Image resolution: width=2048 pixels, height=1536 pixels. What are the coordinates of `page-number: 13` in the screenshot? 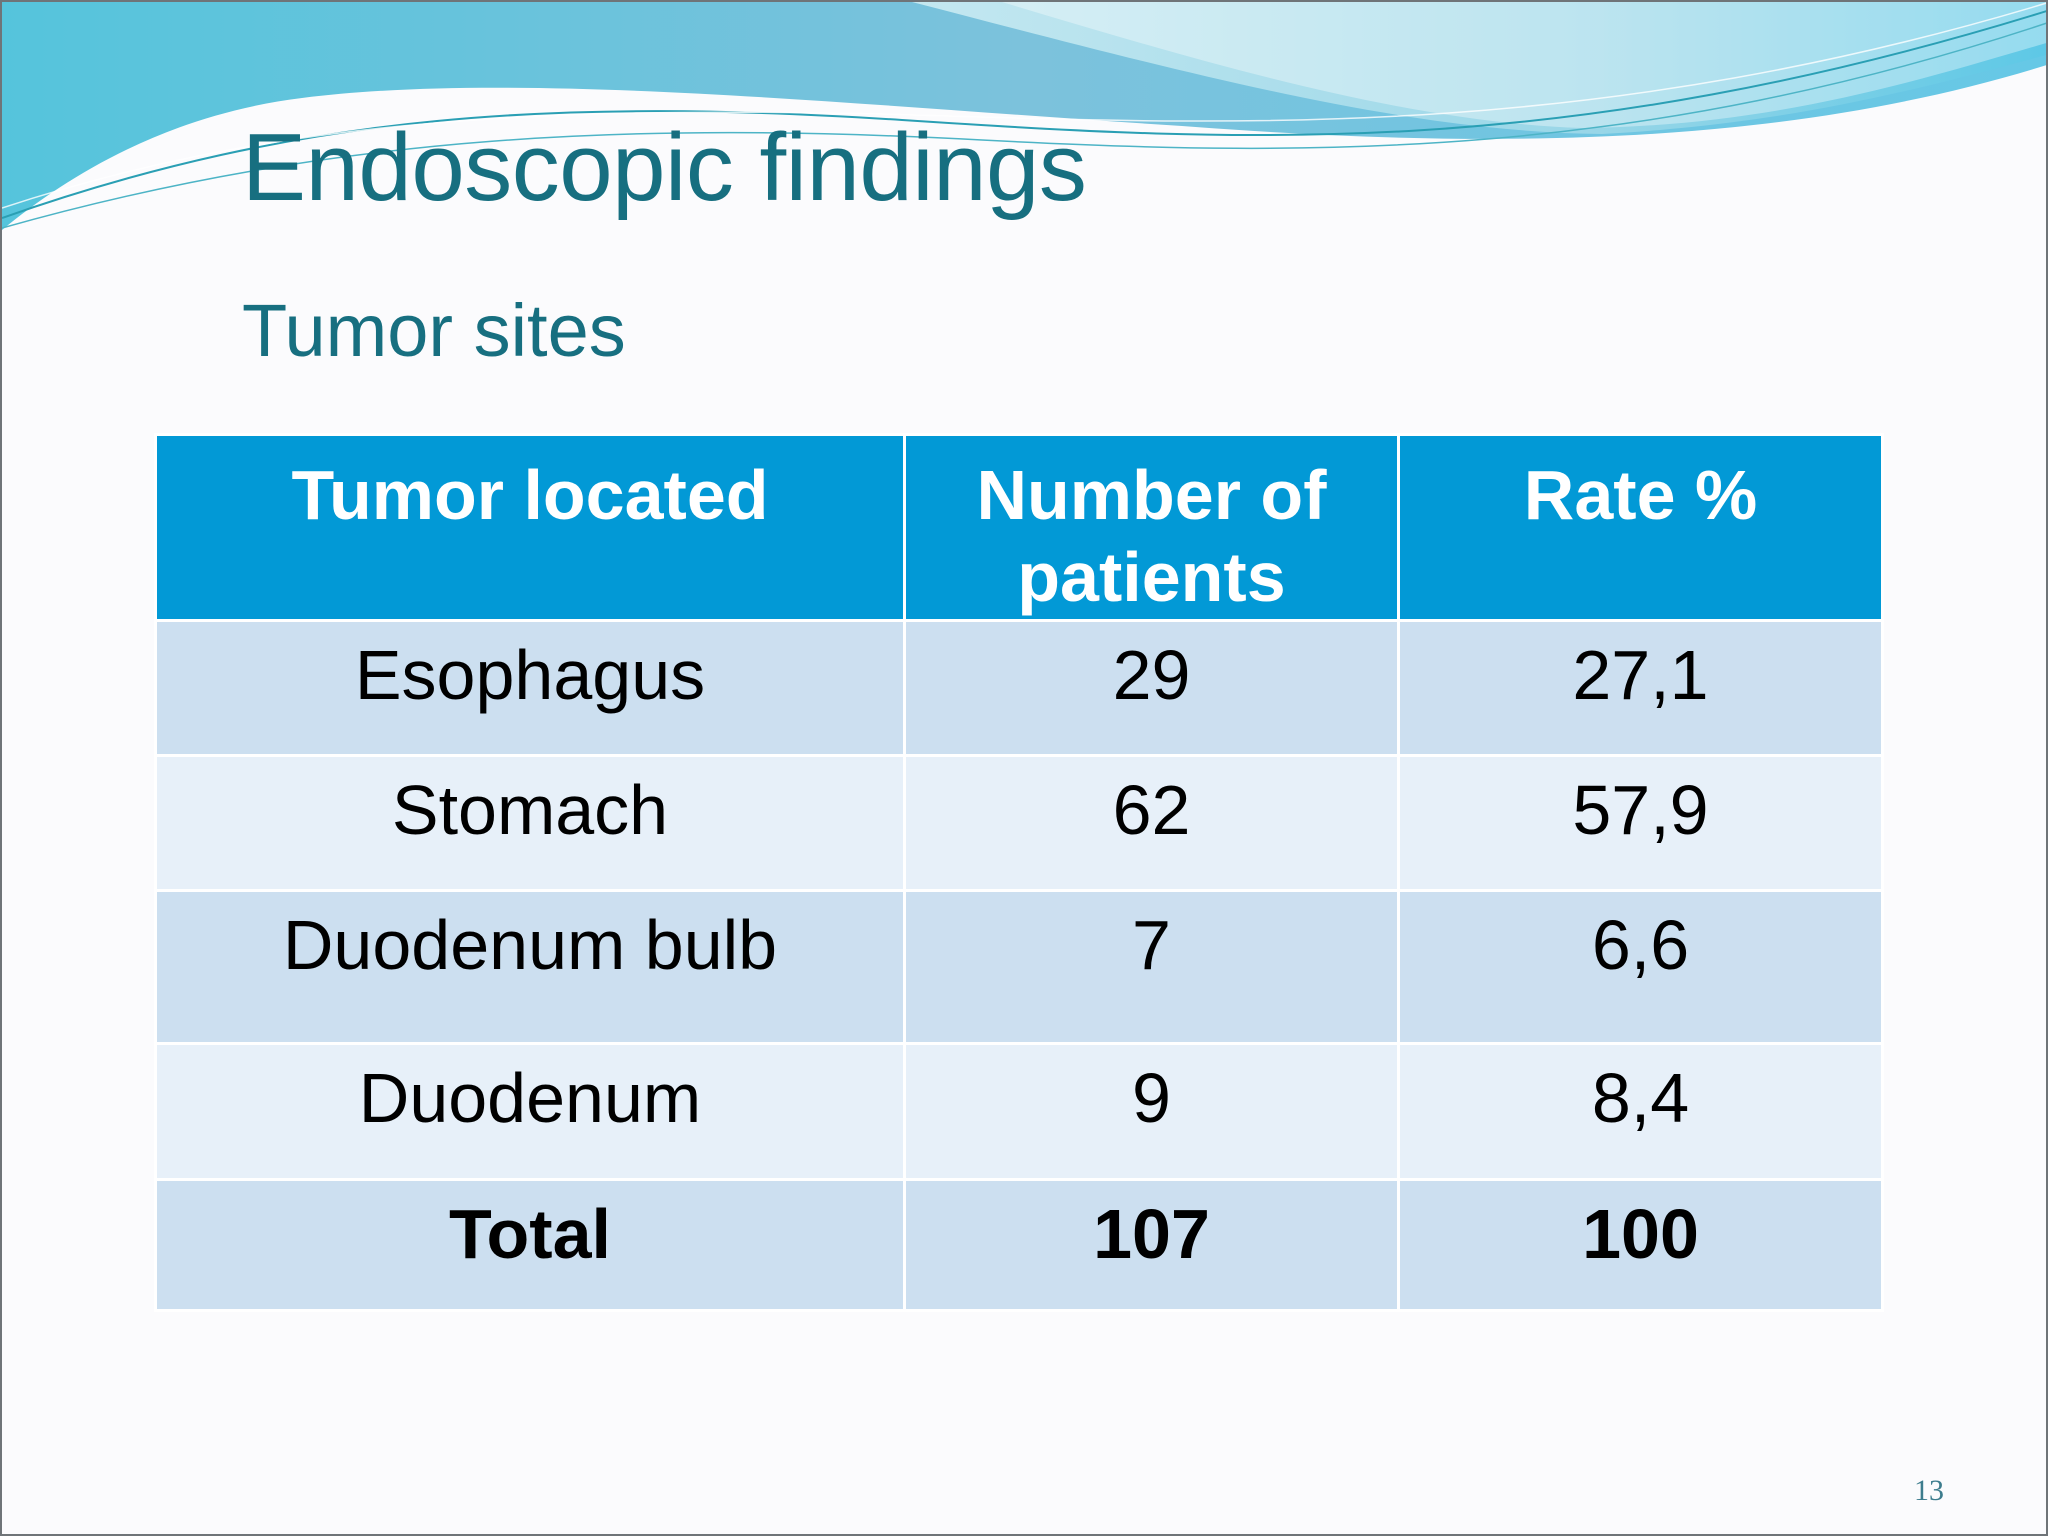 It's located at (1929, 1490).